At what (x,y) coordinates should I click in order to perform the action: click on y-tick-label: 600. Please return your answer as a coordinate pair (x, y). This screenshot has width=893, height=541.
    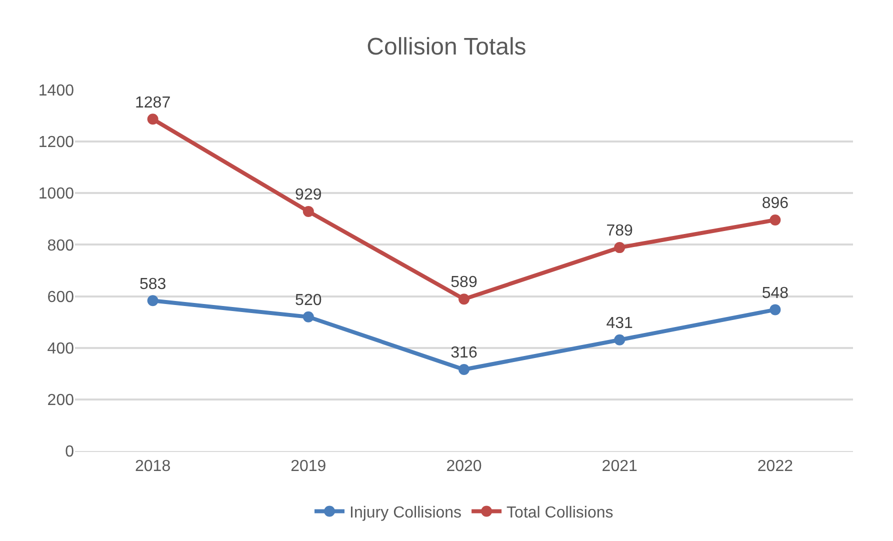
    Looking at the image, I should click on (60, 297).